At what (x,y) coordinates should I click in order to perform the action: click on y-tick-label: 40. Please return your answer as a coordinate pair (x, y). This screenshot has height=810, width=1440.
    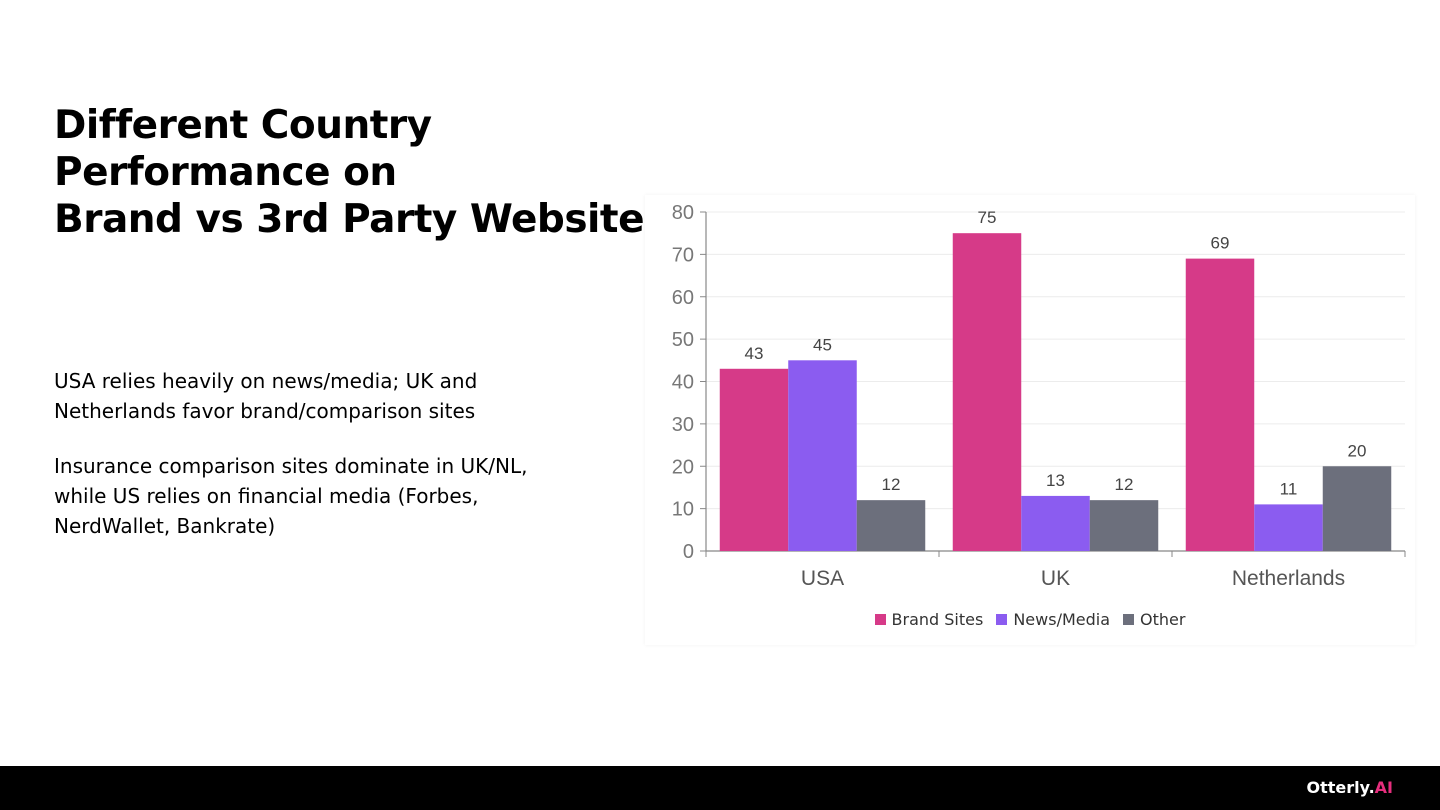
    Looking at the image, I should click on (683, 383).